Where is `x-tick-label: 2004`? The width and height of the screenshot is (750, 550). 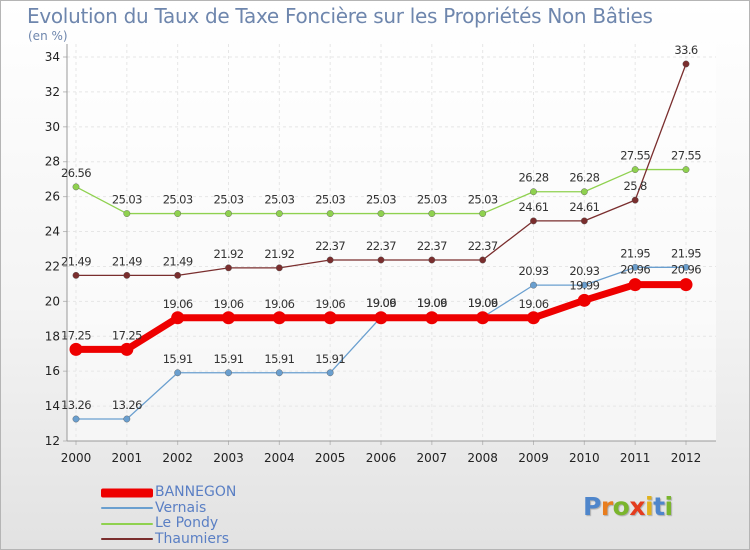
x-tick-label: 2004 is located at coordinates (279, 458).